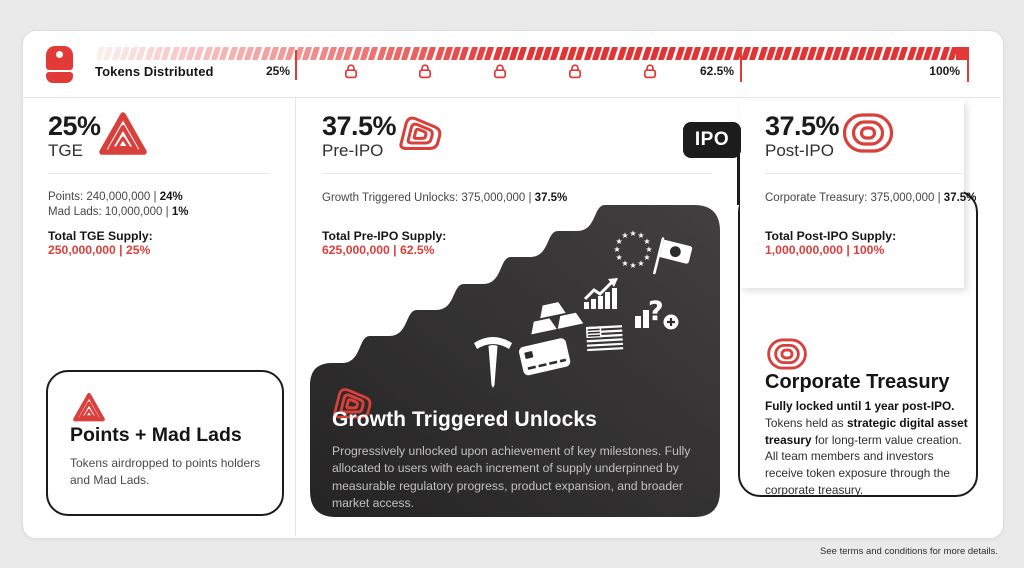  I want to click on points-box-title: Points + Mad Lads, so click(156, 435).